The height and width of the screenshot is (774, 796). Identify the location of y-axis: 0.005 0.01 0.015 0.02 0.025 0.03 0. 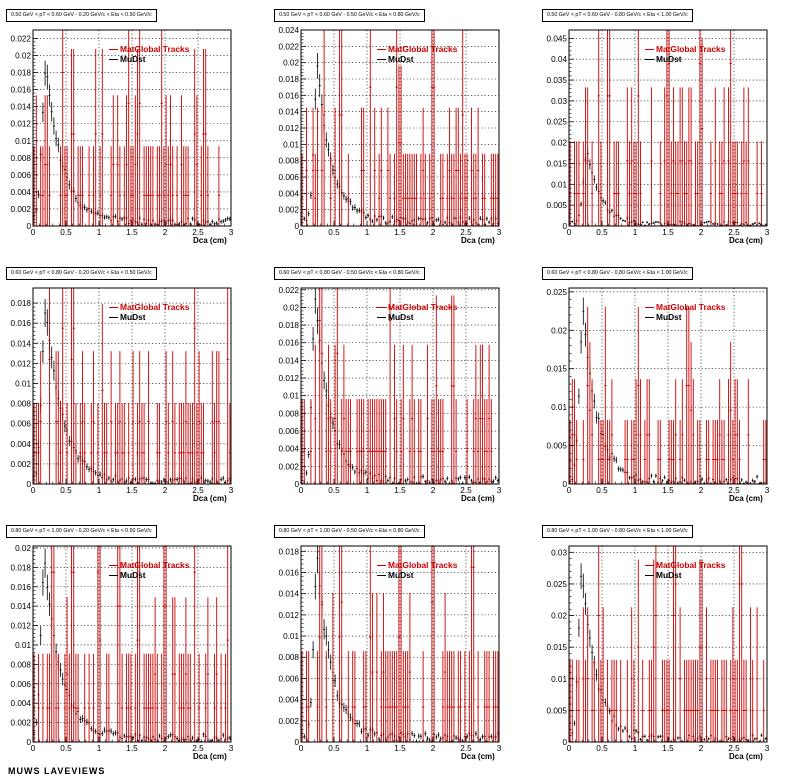
(560, 647).